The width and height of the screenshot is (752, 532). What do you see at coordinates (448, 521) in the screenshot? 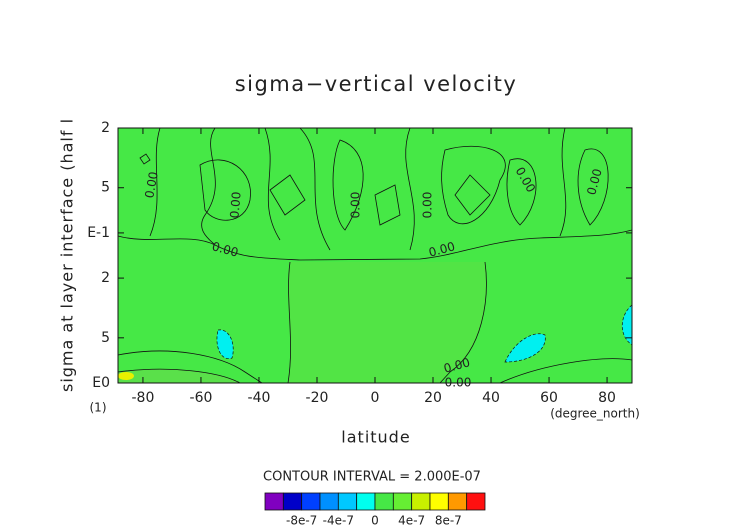
I see `colorbar-tick-label: 8e-7` at bounding box center [448, 521].